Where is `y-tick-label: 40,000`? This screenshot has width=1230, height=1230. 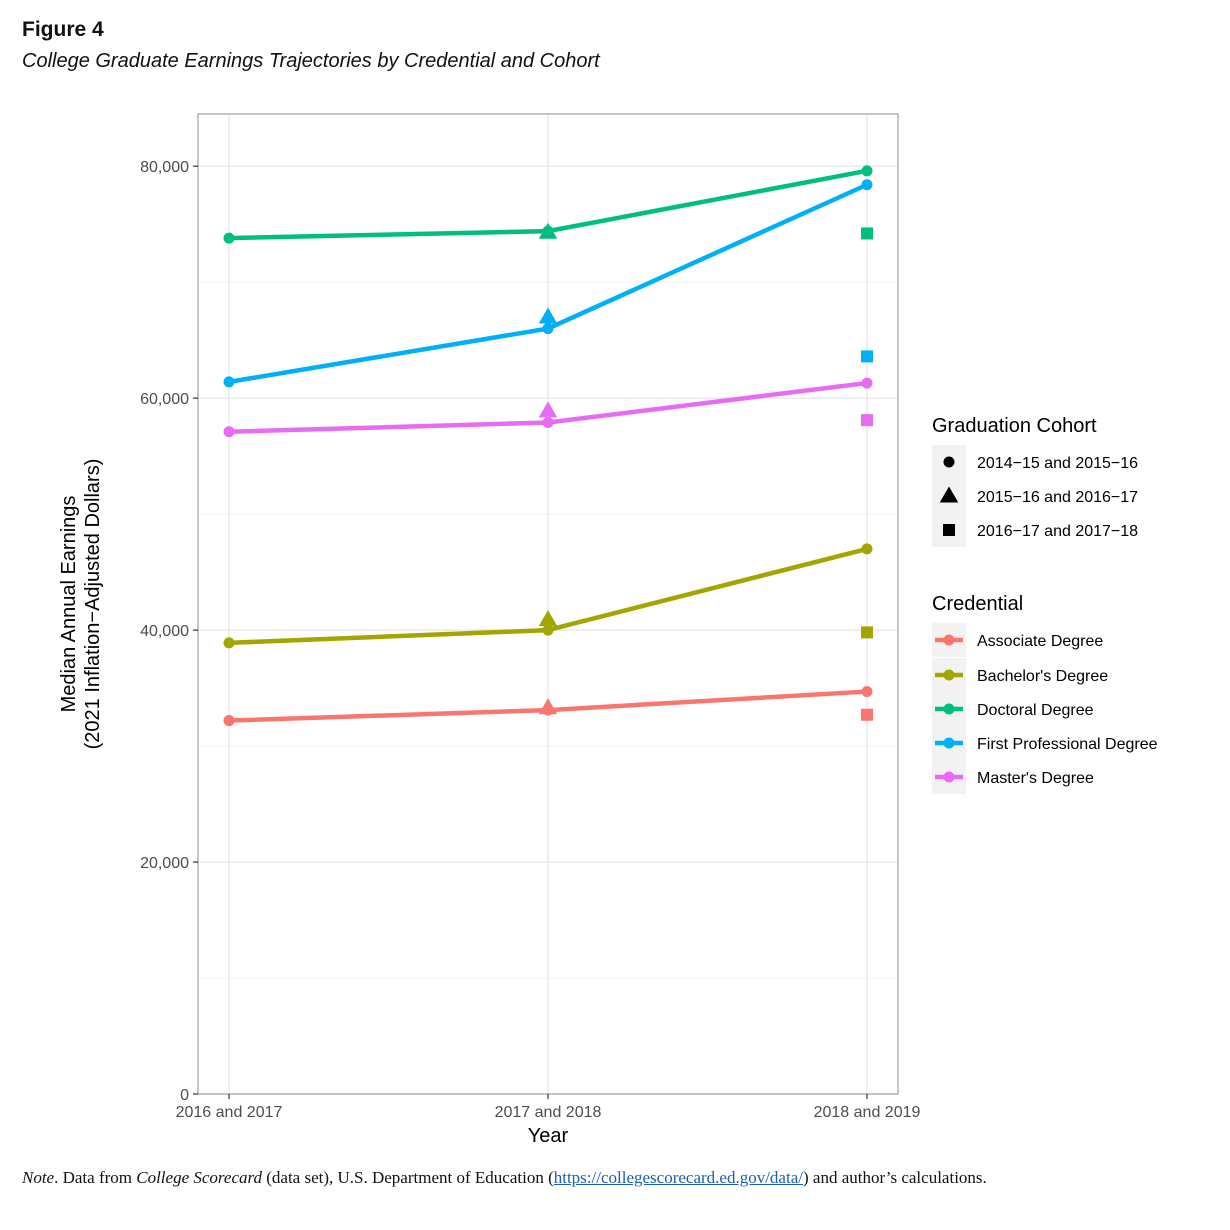 y-tick-label: 40,000 is located at coordinates (164, 631).